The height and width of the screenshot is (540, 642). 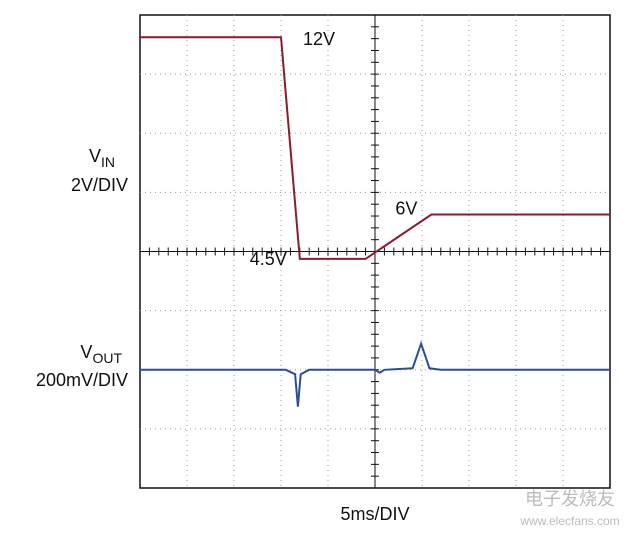 What do you see at coordinates (268, 259) in the screenshot?
I see `annotation: 4.5V` at bounding box center [268, 259].